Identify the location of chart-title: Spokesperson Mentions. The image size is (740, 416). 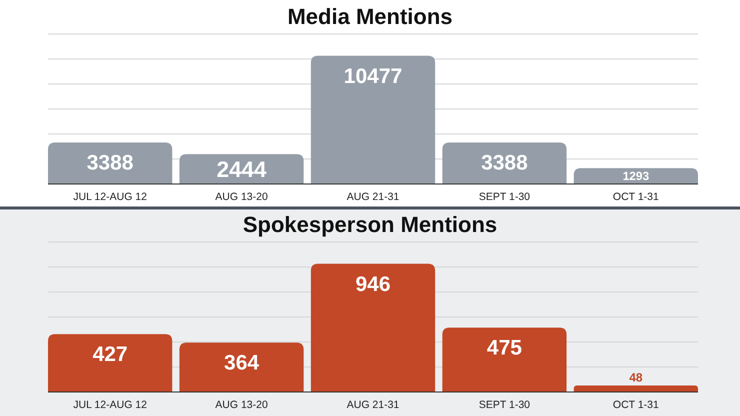
(370, 224).